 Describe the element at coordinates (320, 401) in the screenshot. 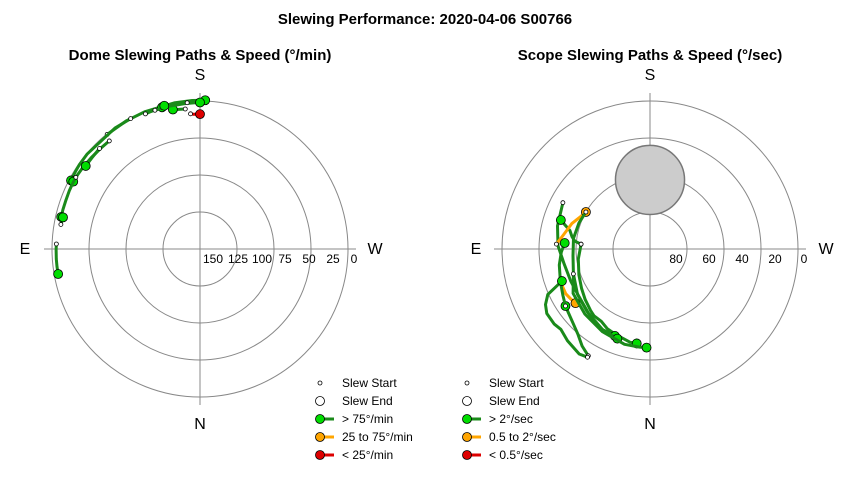

I see `dome-legend-end-marker` at that location.